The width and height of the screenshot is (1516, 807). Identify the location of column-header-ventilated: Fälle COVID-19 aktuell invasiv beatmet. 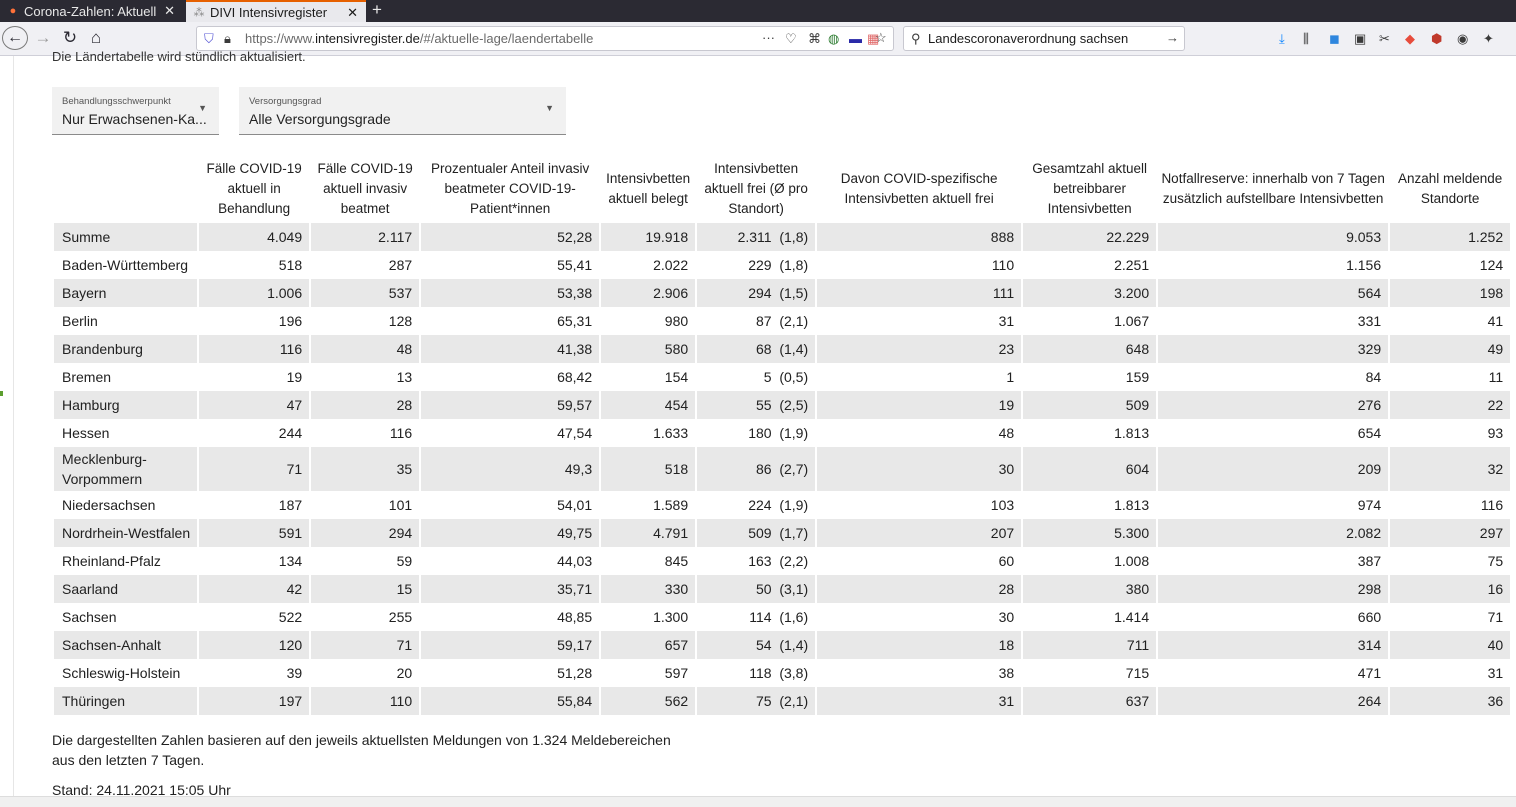
(365, 188).